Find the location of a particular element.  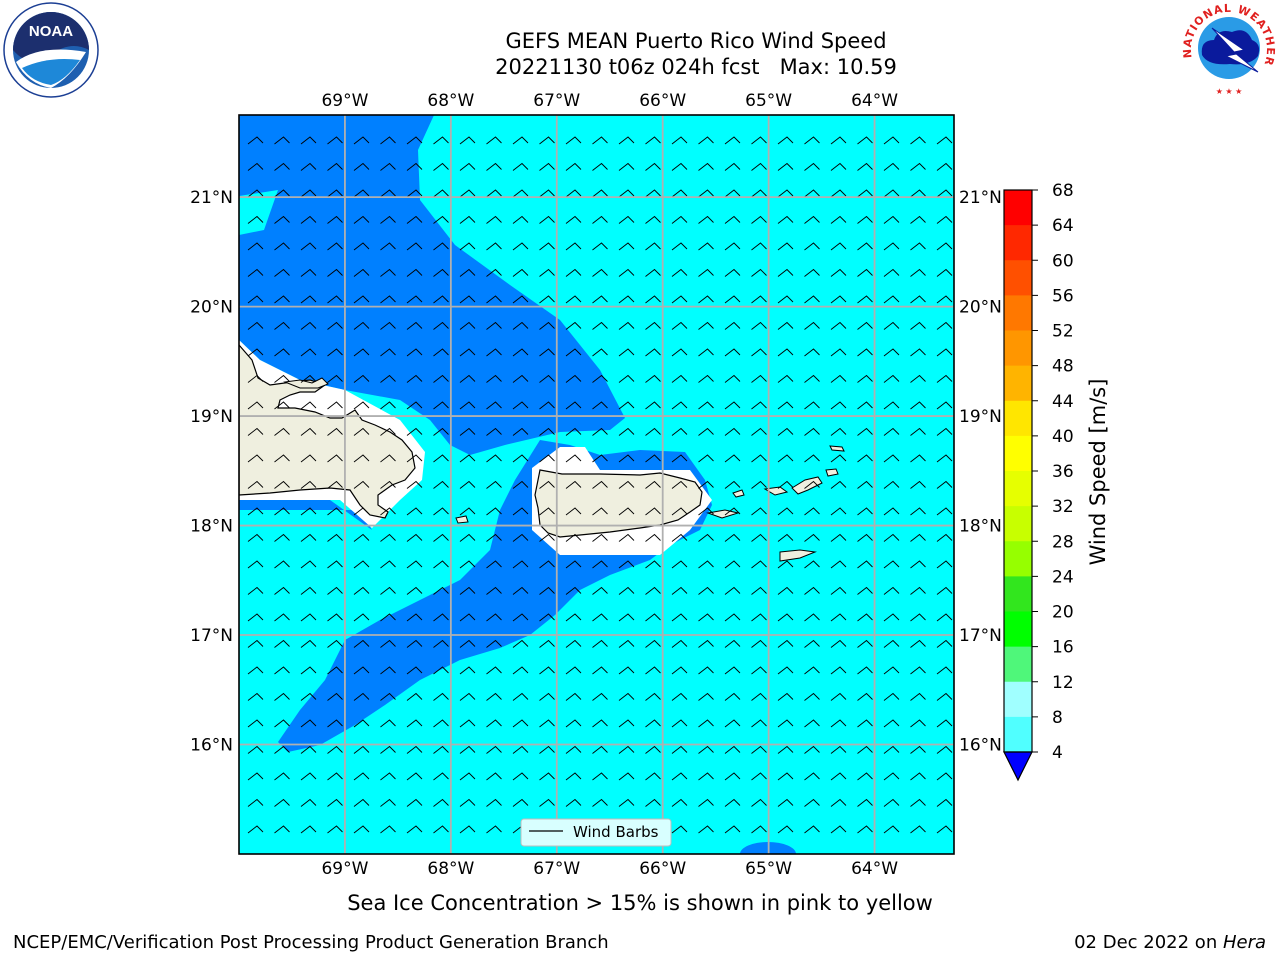

footer-date-text: 02 Dec 2022 on is located at coordinates (1148, 942).